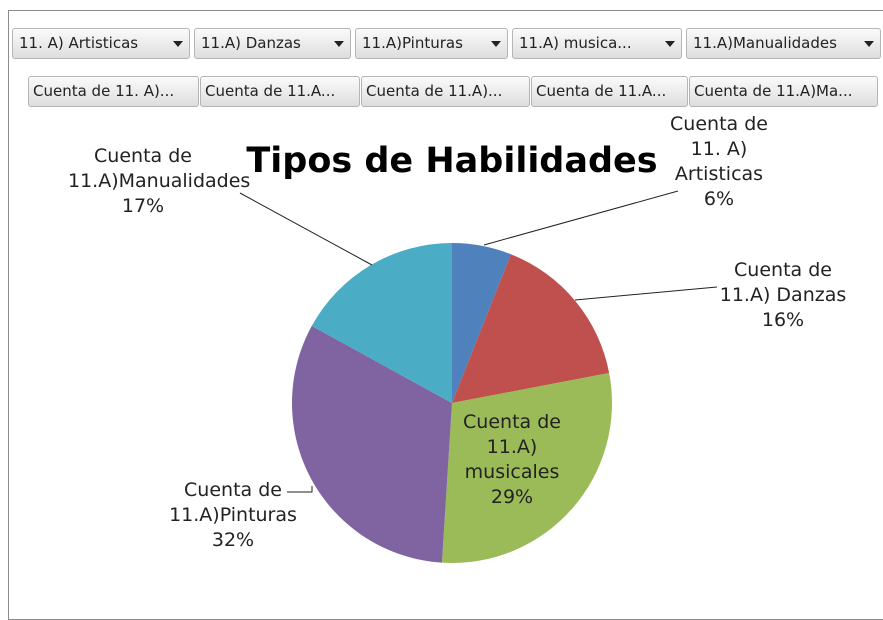  Describe the element at coordinates (159, 168) in the screenshot. I see `category-label: Cuenta de 11.A)Manualidades` at that location.